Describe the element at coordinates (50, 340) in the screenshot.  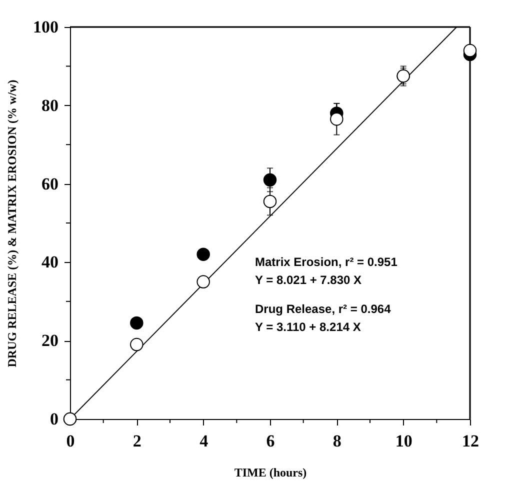
I see `y-tick-label: 20` at that location.